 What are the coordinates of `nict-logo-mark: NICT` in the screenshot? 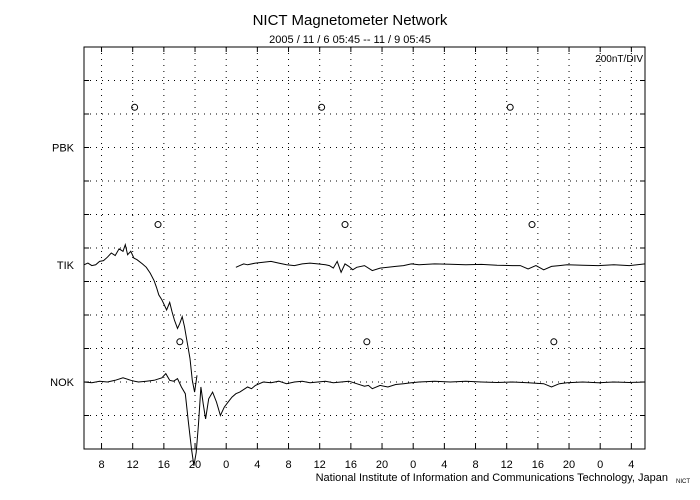 It's located at (683, 482).